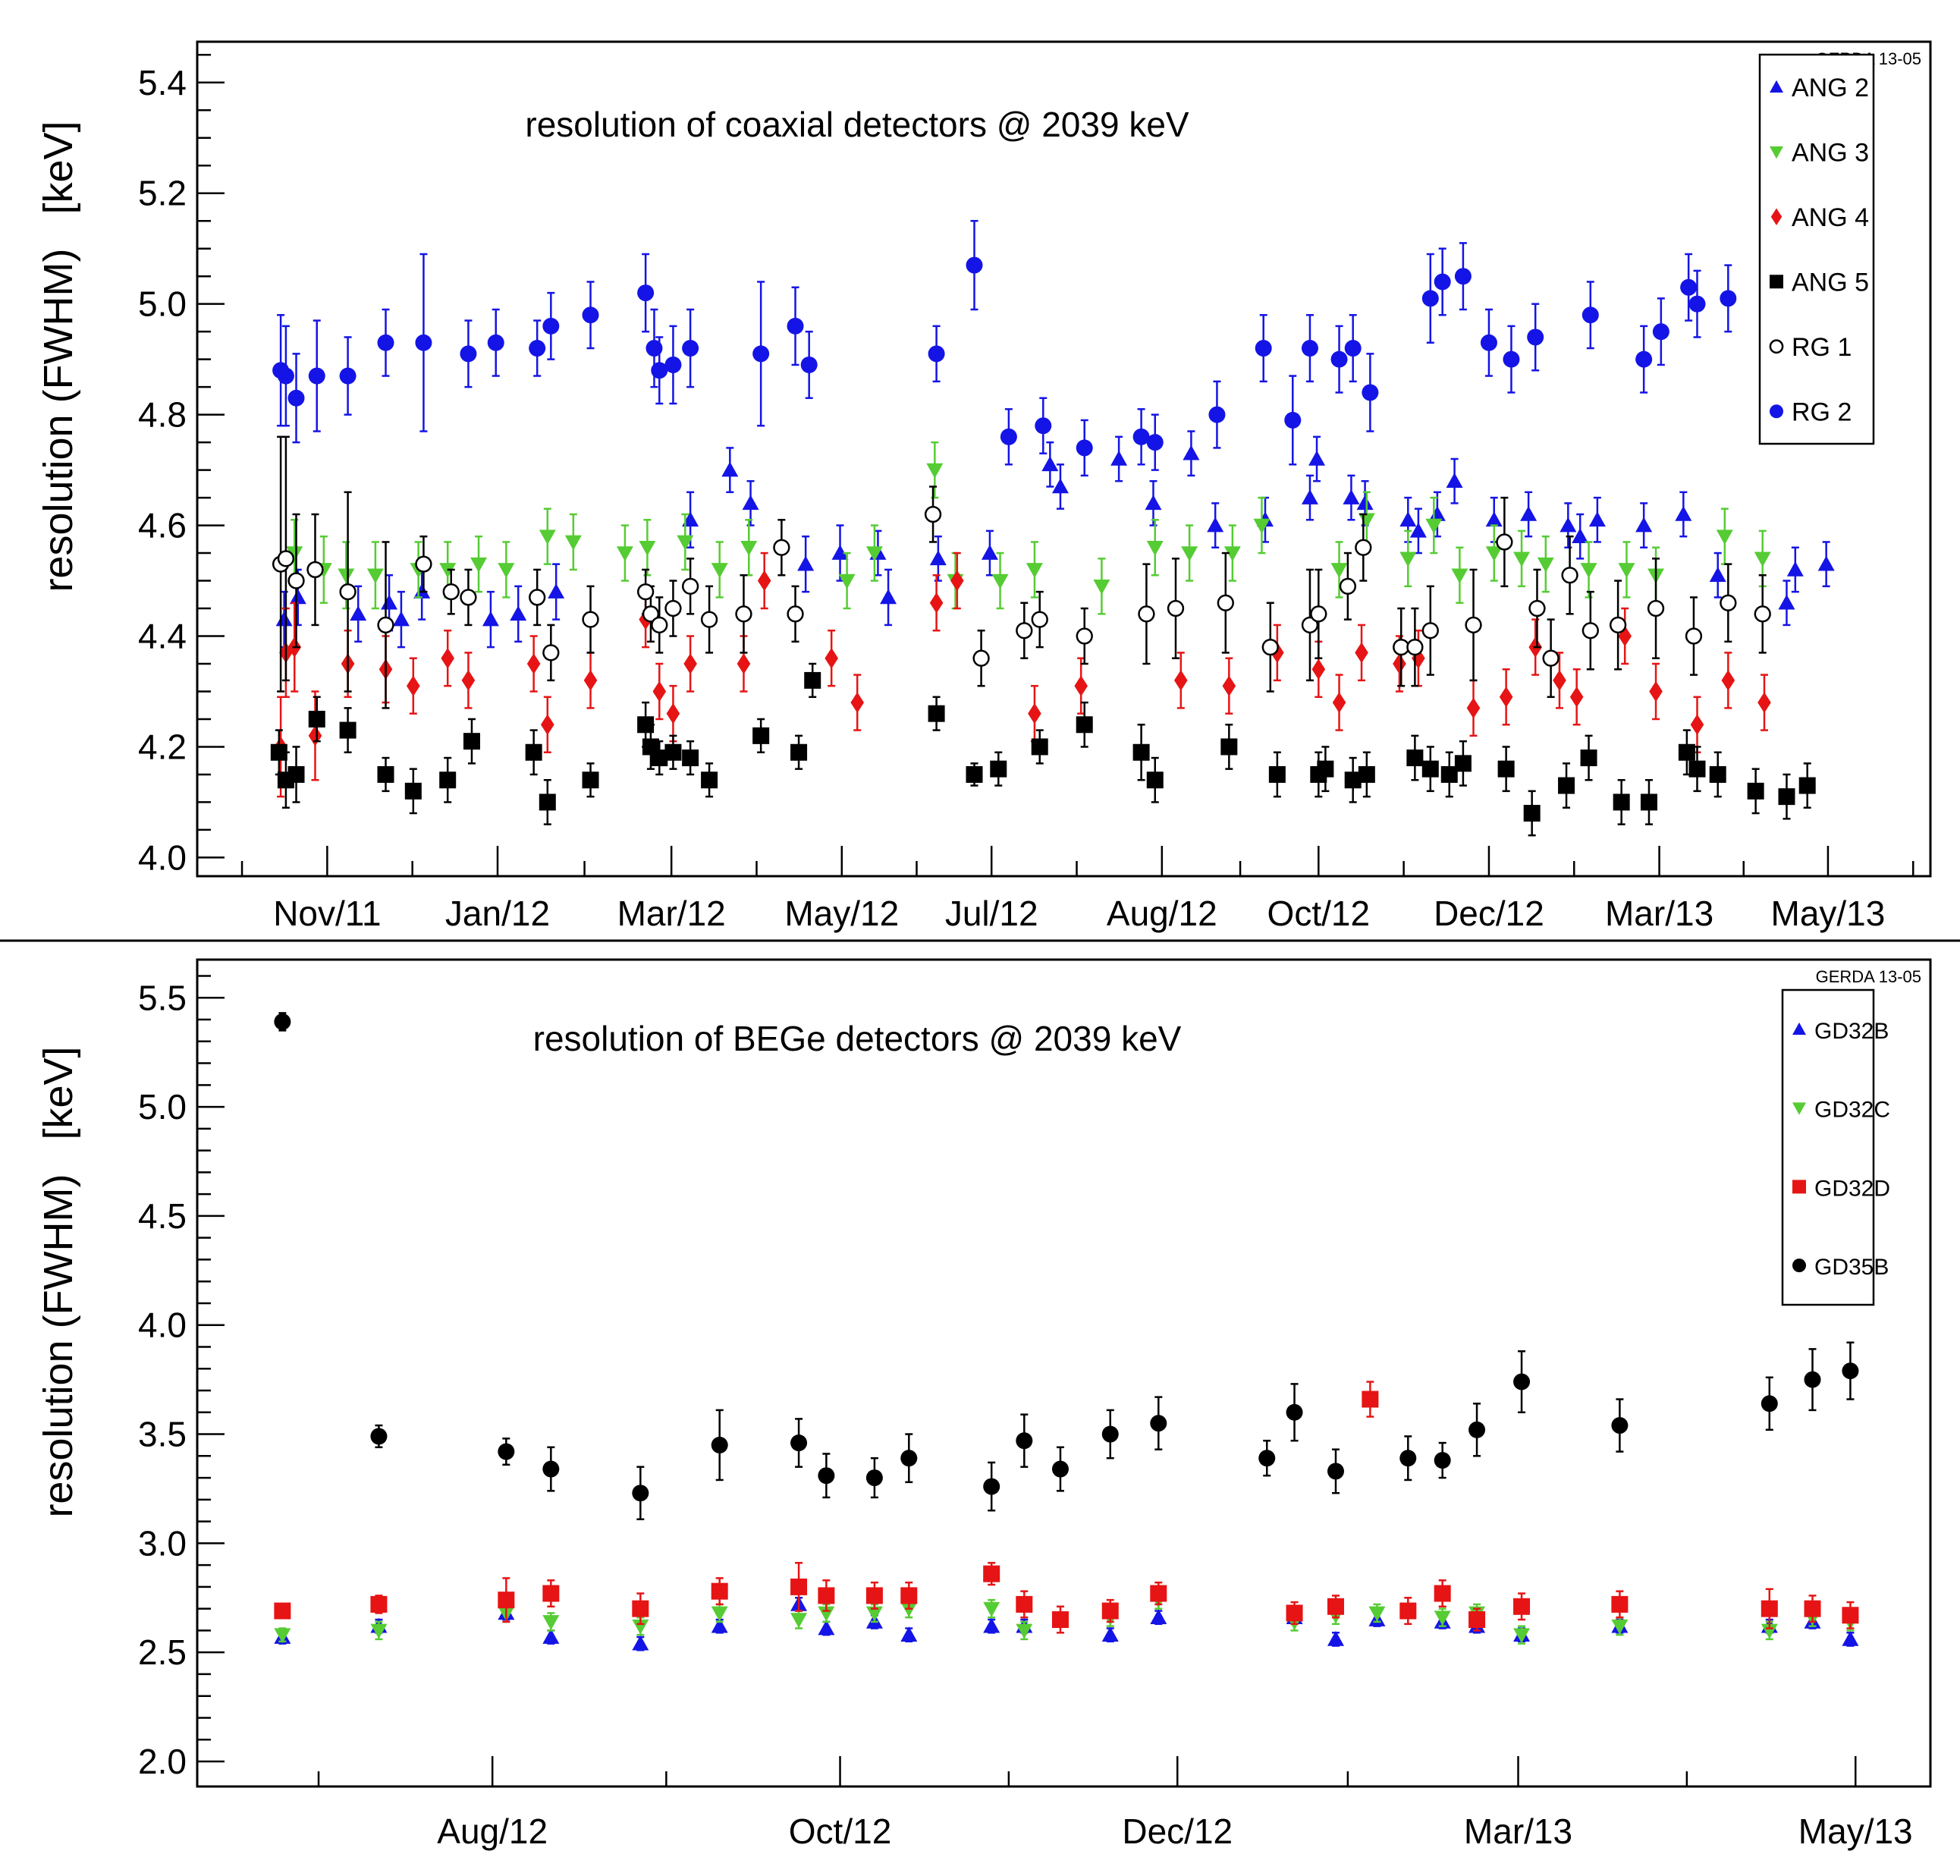 This screenshot has width=1960, height=1876. Describe the element at coordinates (840, 1831) in the screenshot. I see `x-tick-label: Oct/12` at that location.